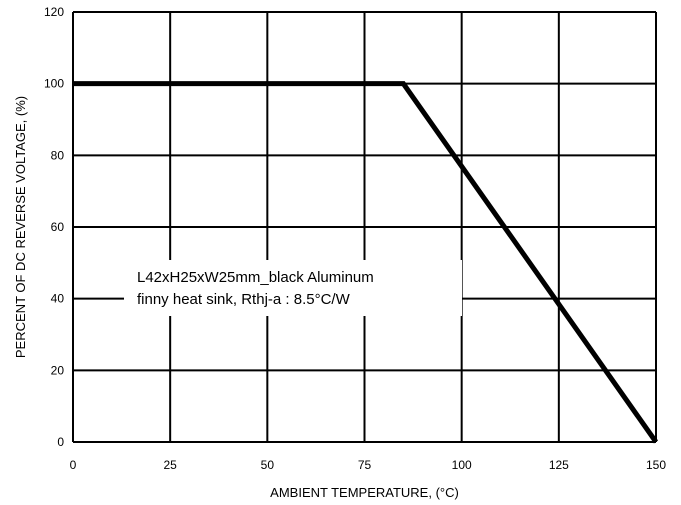 The image size is (681, 505). I want to click on y-tick-labels: 0 20 40 60 80 100 120, so click(54, 227).